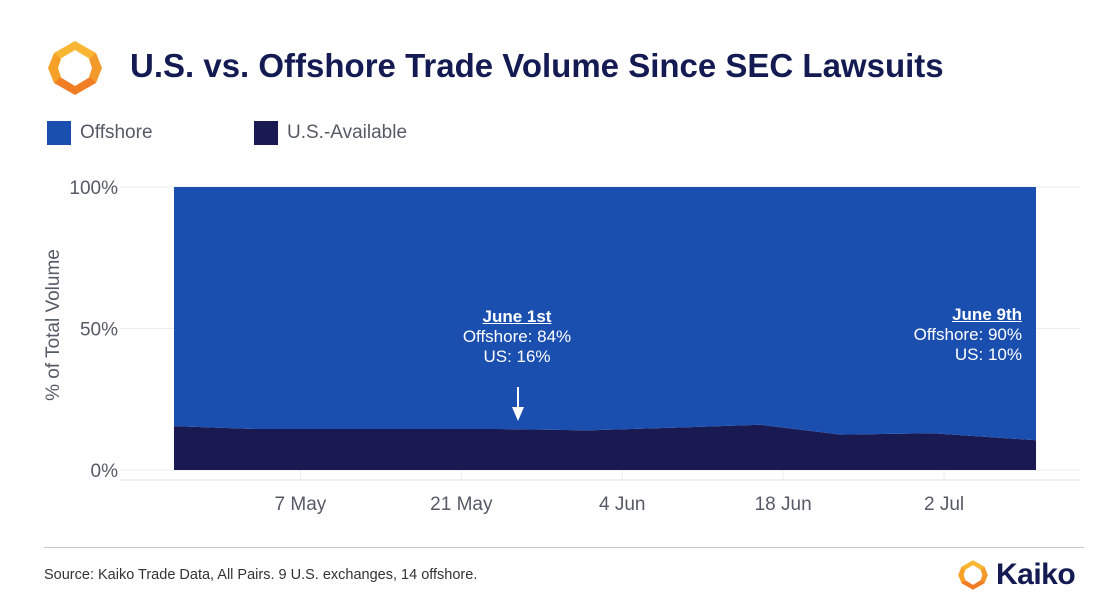 The width and height of the screenshot is (1120, 616). Describe the element at coordinates (622, 504) in the screenshot. I see `x-tick-label: 4 Jun` at that location.